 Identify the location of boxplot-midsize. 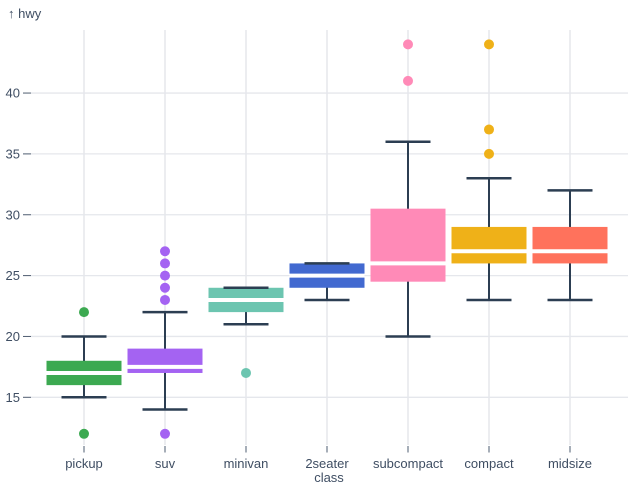
(570, 245).